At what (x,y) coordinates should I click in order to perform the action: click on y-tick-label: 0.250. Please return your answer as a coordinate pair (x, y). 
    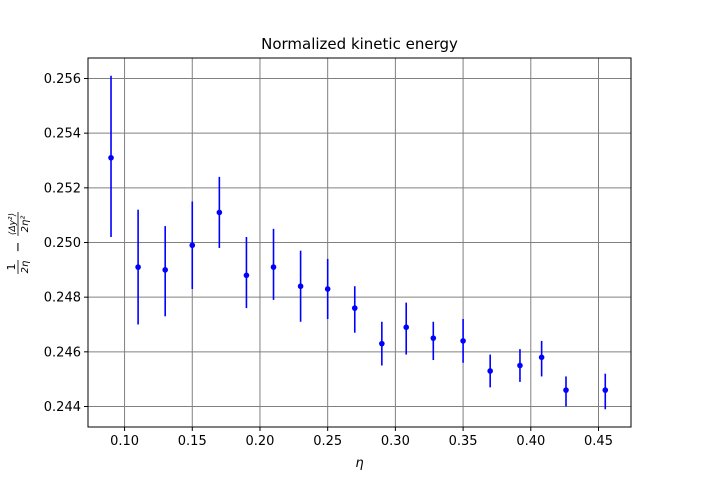
    Looking at the image, I should click on (62, 243).